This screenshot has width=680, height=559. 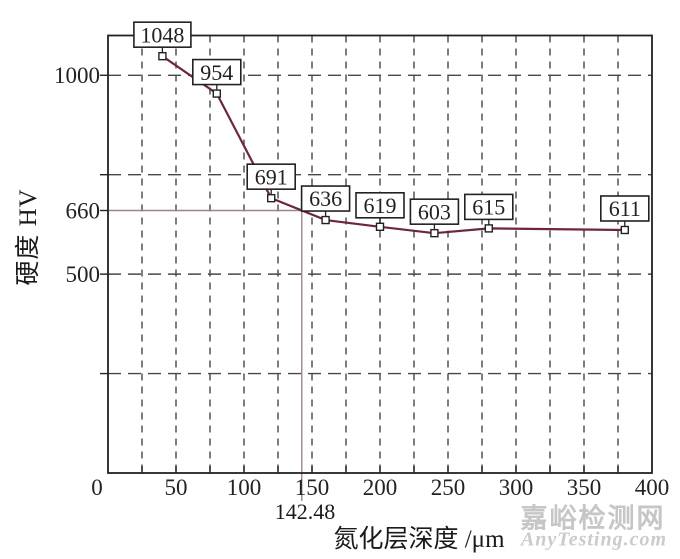 I want to click on watermark-site-url: AnyTesting.com, so click(x=594, y=539).